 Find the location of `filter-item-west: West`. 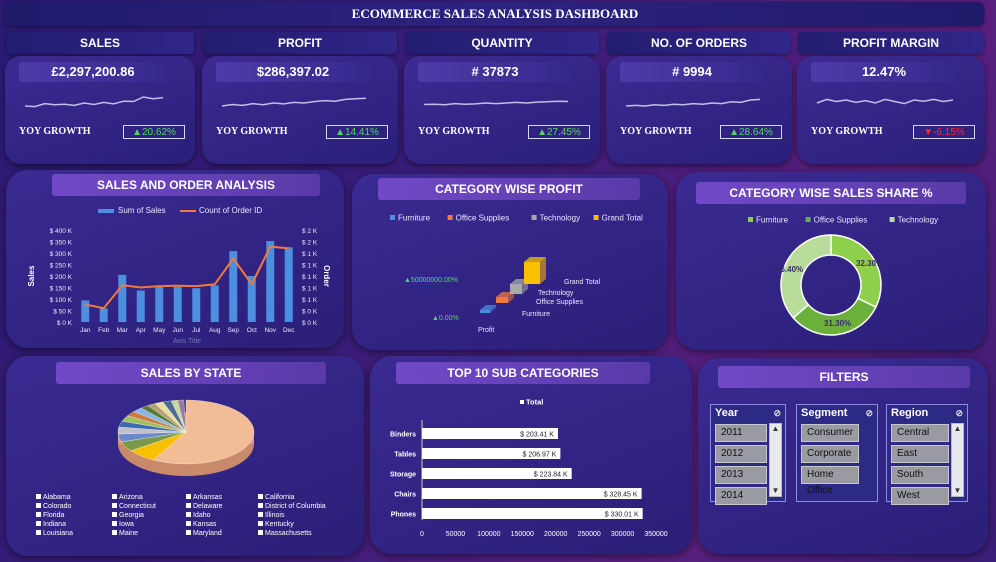

filter-item-west: West is located at coordinates (920, 496).